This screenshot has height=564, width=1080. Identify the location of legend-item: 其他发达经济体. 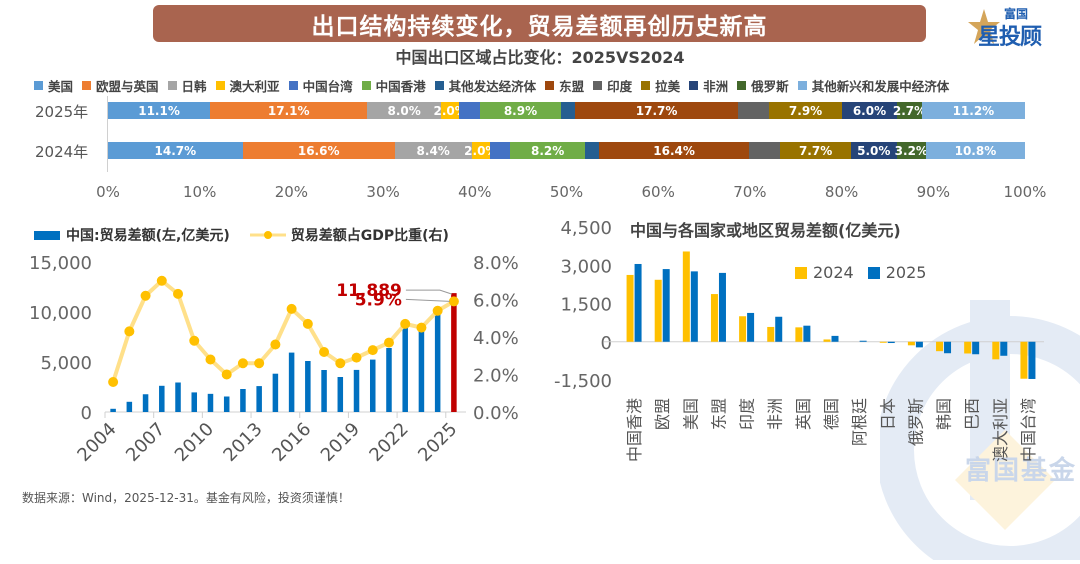
(486, 85).